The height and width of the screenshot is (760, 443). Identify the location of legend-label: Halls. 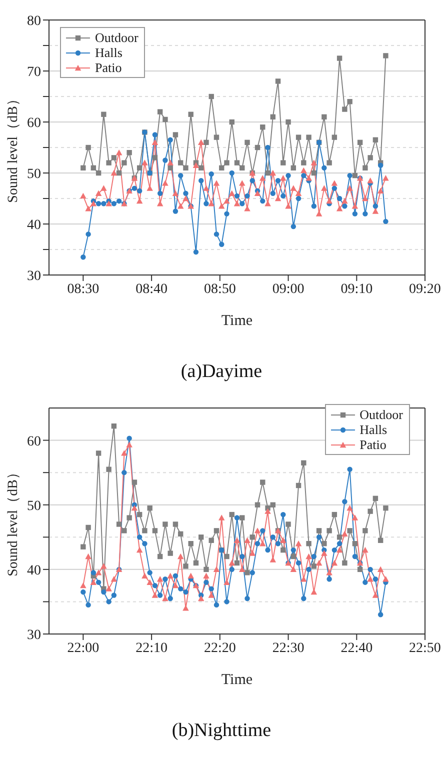
(108, 52).